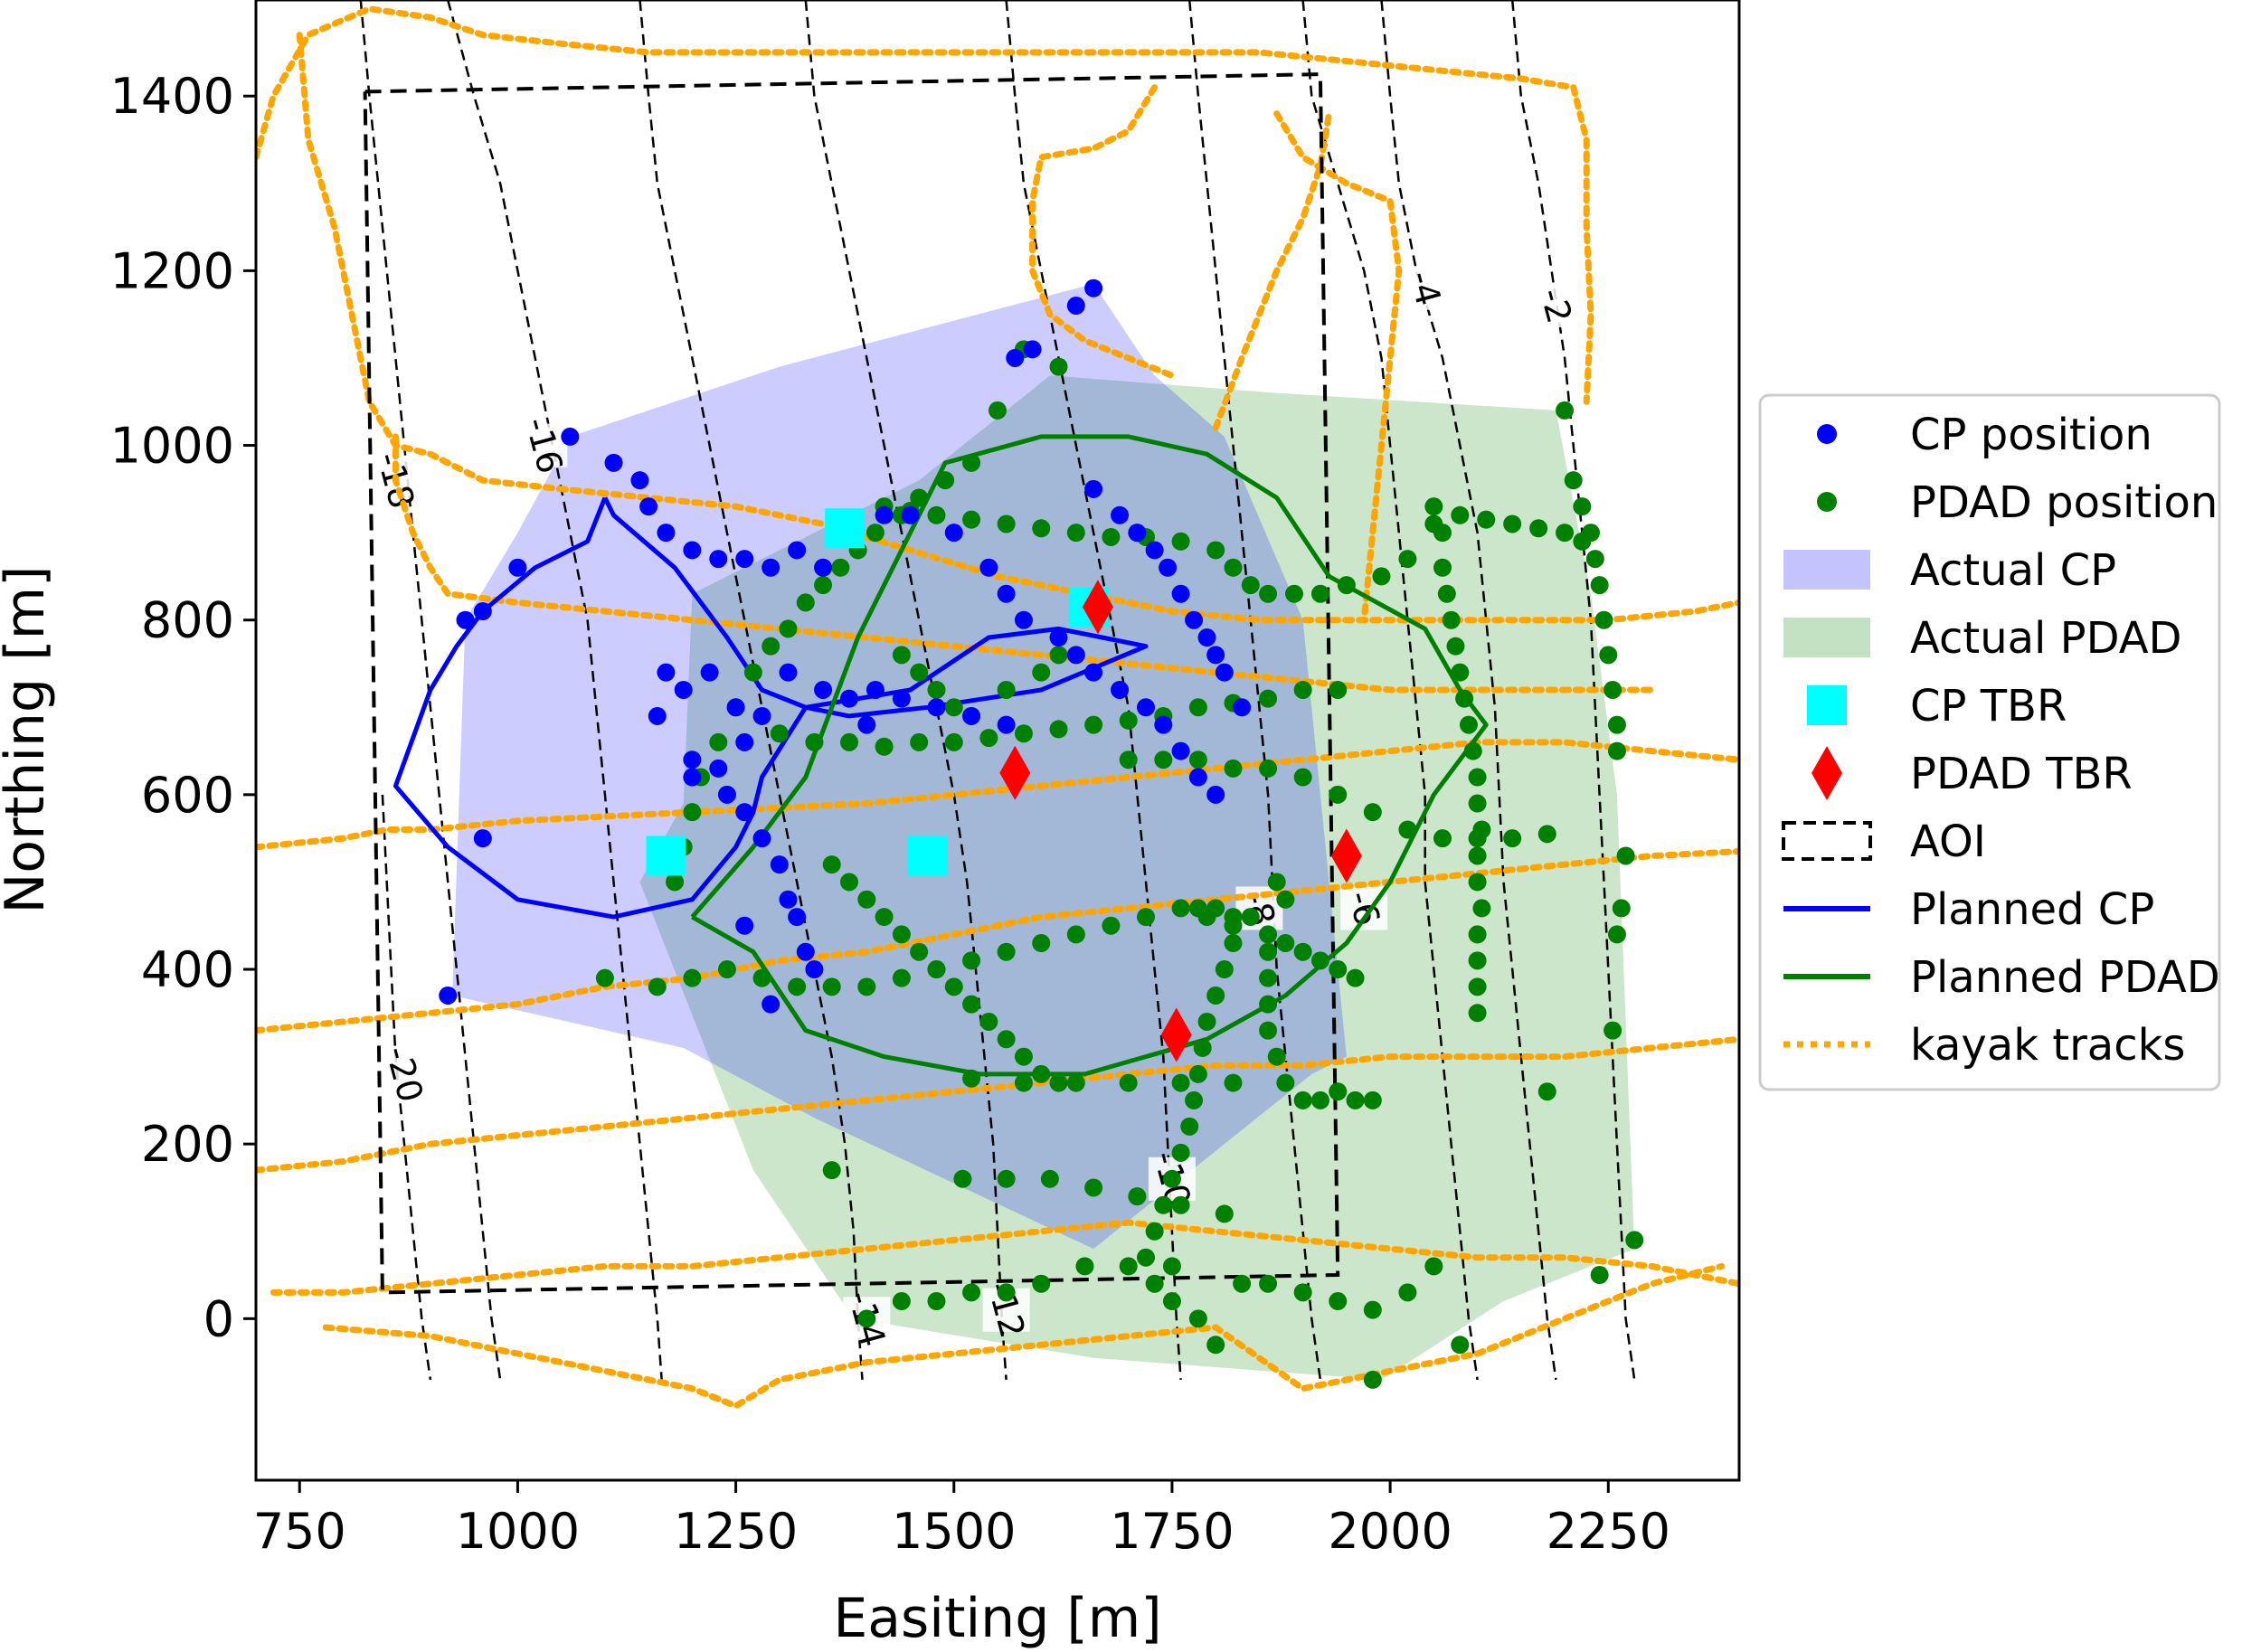 Image resolution: width=2261 pixels, height=1652 pixels. What do you see at coordinates (927, 855) in the screenshot?
I see `cp-tbr-marker` at bounding box center [927, 855].